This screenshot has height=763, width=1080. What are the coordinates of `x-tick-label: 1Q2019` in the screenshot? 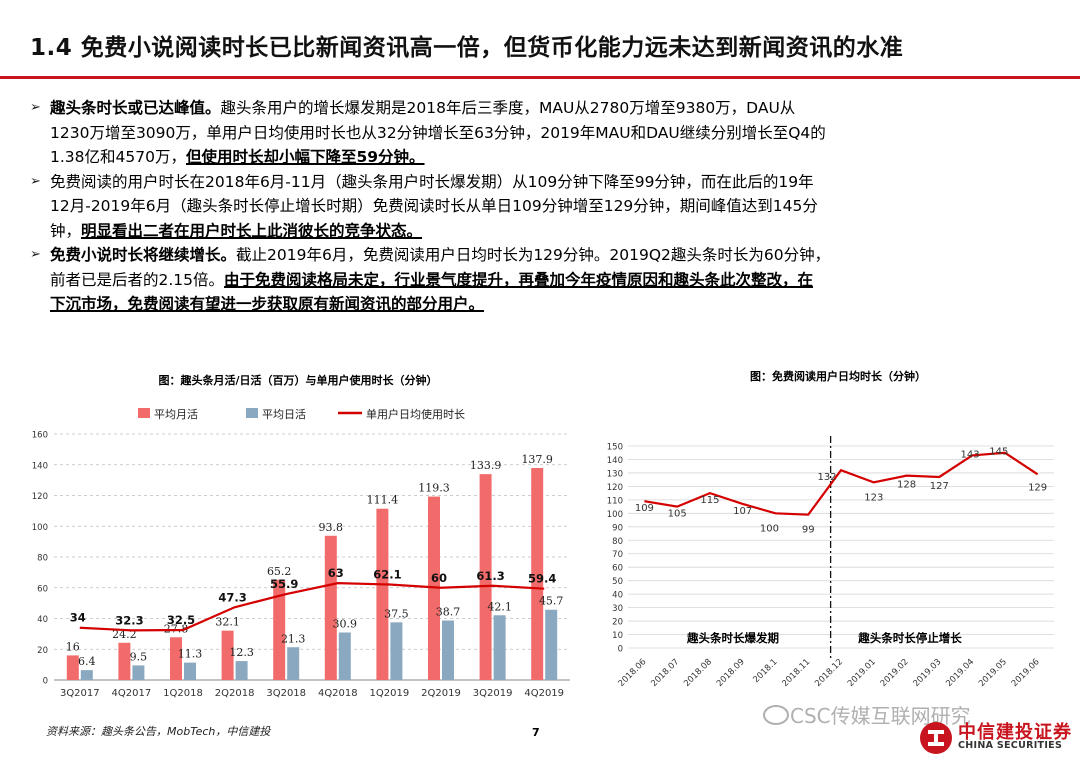 It's located at (390, 693).